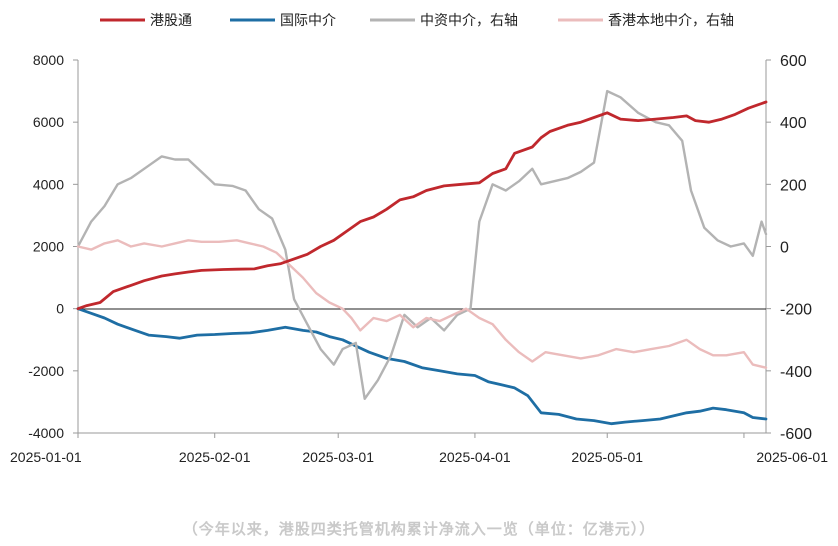 Image resolution: width=838 pixels, height=546 pixels. What do you see at coordinates (215, 457) in the screenshot?
I see `x-axis-tick-label: 2025-02-01` at bounding box center [215, 457].